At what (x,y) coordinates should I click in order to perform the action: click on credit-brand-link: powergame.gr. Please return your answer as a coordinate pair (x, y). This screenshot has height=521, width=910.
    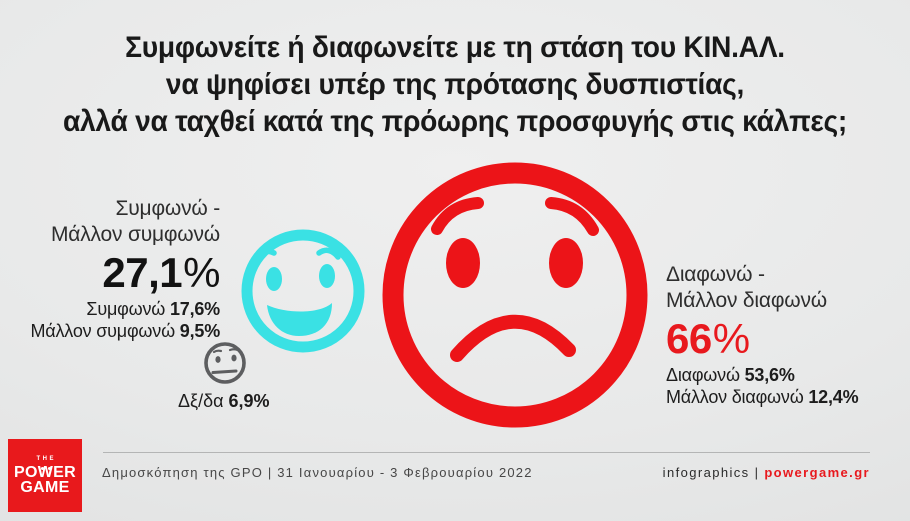
    Looking at the image, I should click on (817, 472).